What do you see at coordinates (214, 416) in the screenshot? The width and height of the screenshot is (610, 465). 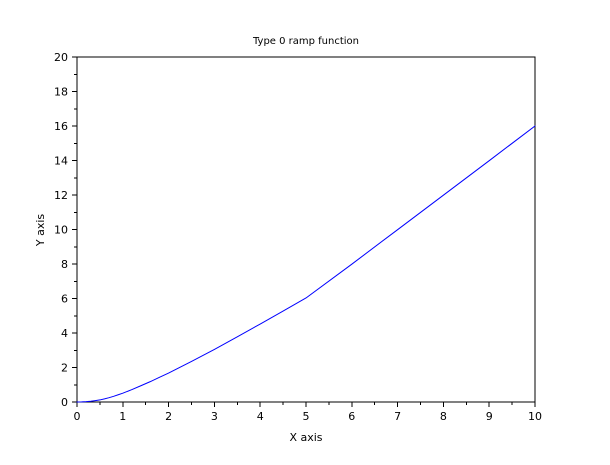 I see `x-tick-label: 3` at bounding box center [214, 416].